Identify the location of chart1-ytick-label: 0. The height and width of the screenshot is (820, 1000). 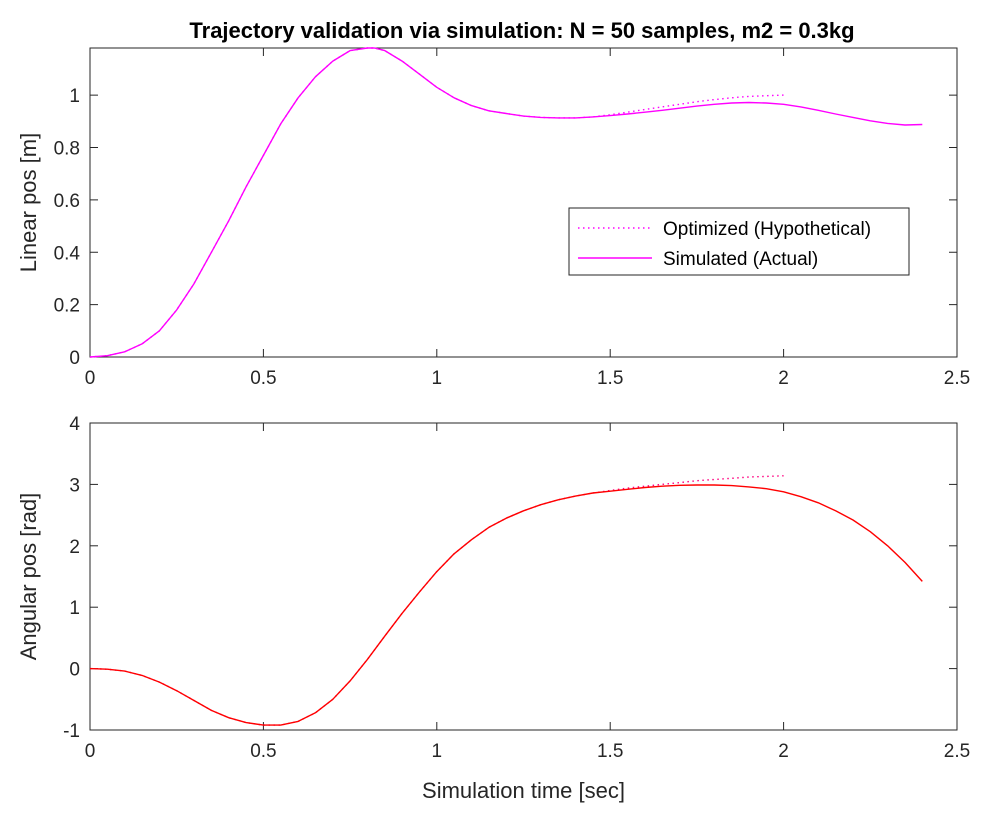
(74, 358).